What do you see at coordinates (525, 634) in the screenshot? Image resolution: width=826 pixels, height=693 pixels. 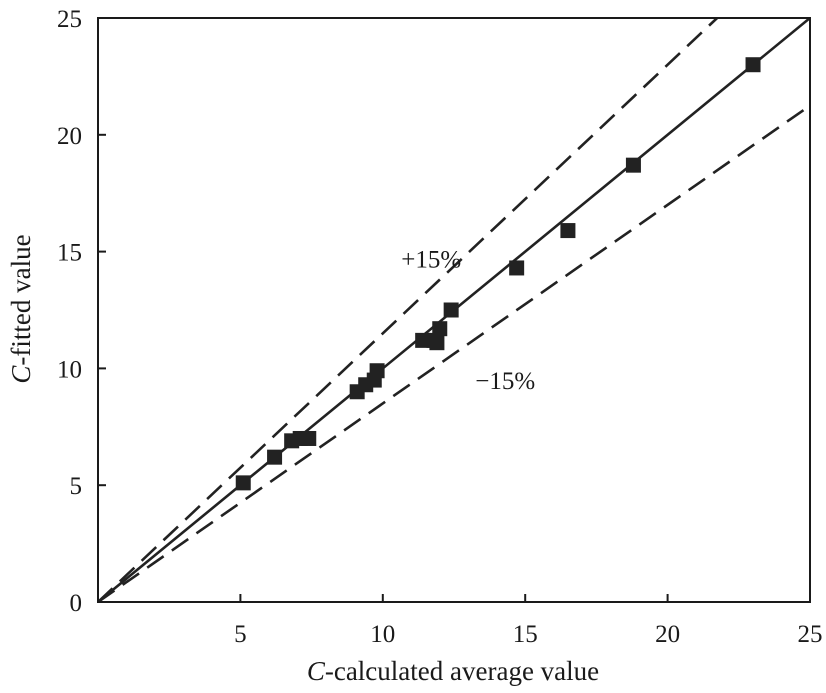 I see `x-tick-label: 15` at bounding box center [525, 634].